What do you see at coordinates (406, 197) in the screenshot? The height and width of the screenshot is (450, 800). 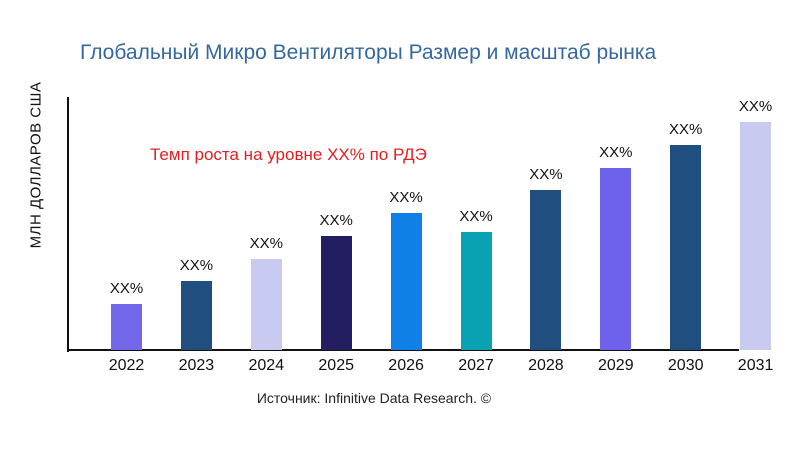 I see `bar-value-label-2026: XX%` at bounding box center [406, 197].